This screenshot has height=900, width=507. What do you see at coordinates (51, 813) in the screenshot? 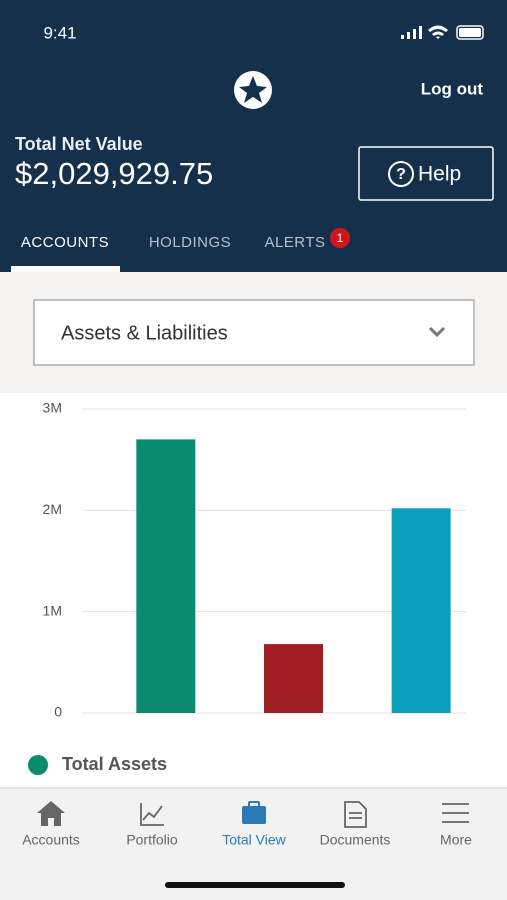
I see `nav-icon-home` at bounding box center [51, 813].